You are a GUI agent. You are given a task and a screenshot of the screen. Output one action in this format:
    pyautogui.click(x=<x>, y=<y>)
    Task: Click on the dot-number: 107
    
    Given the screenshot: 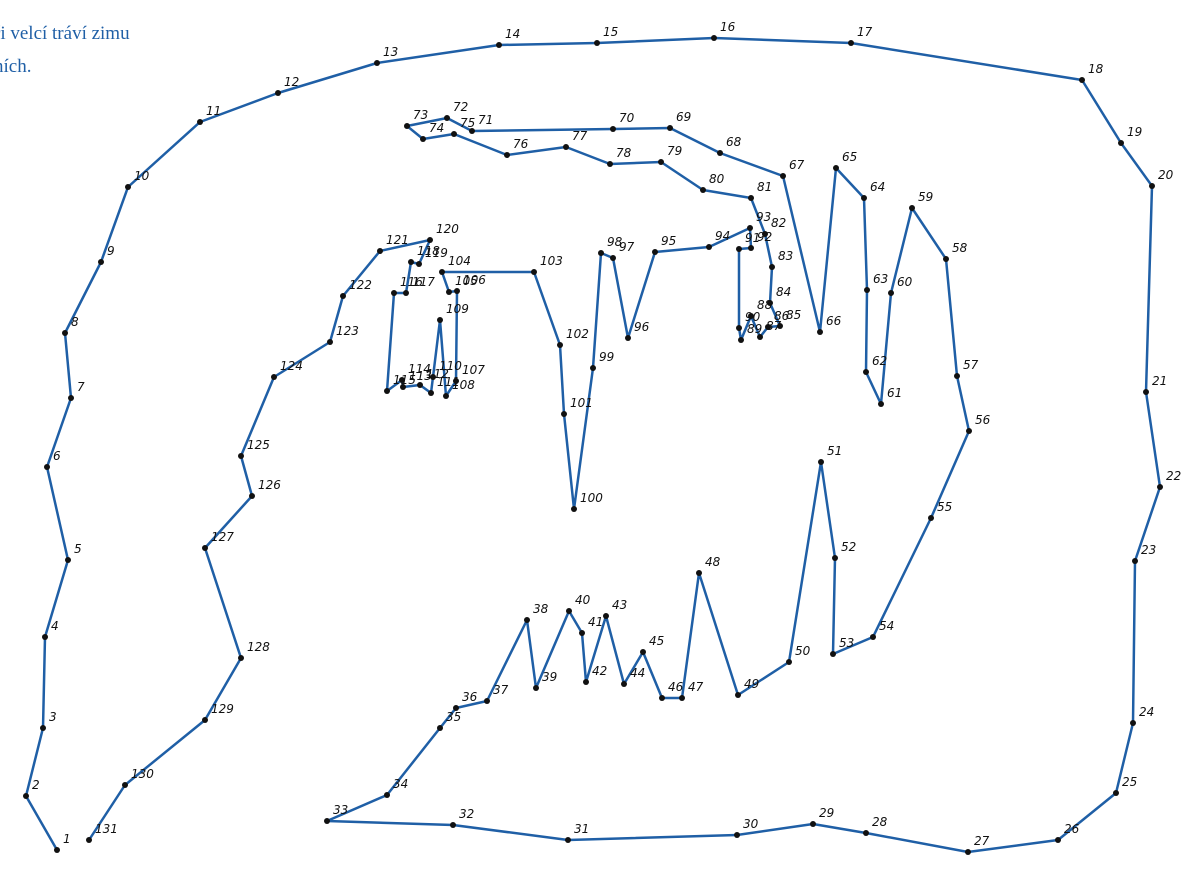 What is the action you would take?
    pyautogui.click(x=473, y=370)
    